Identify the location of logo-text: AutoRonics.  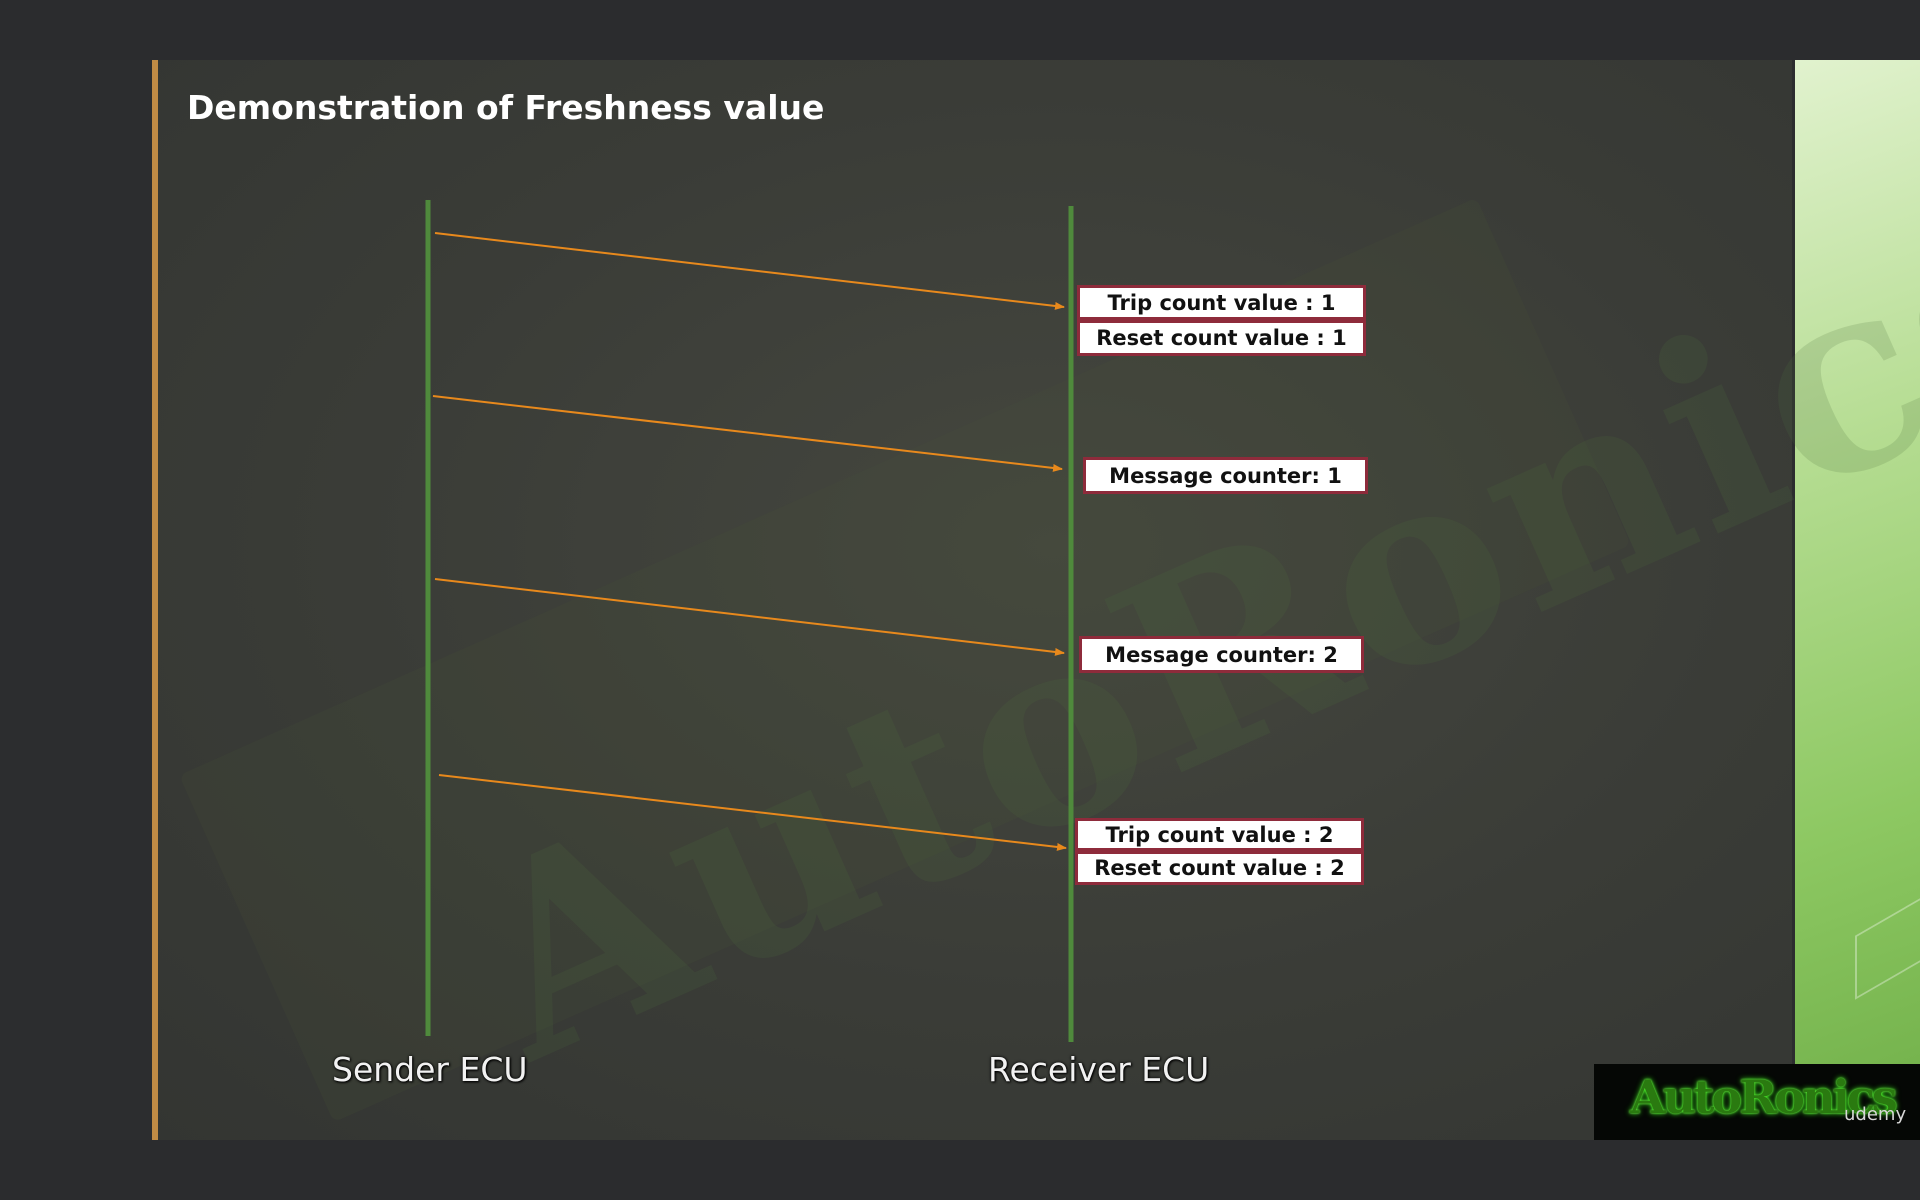
(1764, 1097).